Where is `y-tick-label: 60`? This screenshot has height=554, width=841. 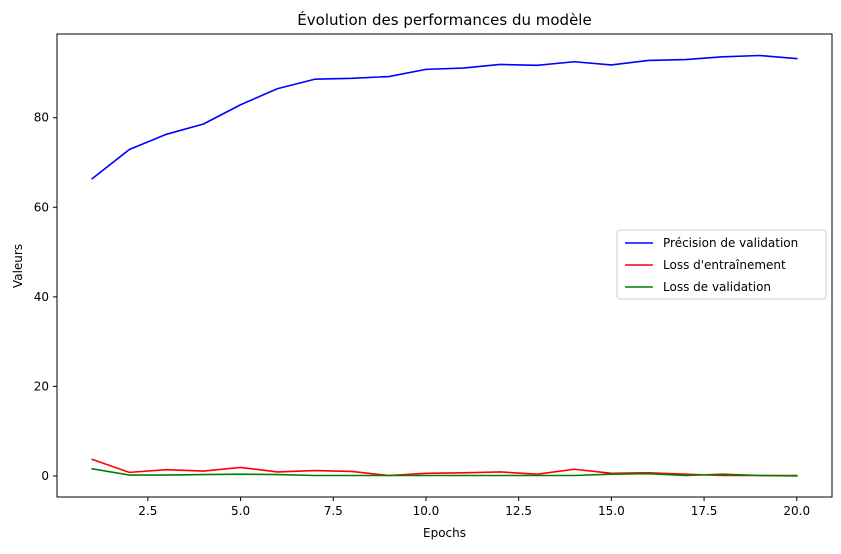
y-tick-label: 60 is located at coordinates (41, 207).